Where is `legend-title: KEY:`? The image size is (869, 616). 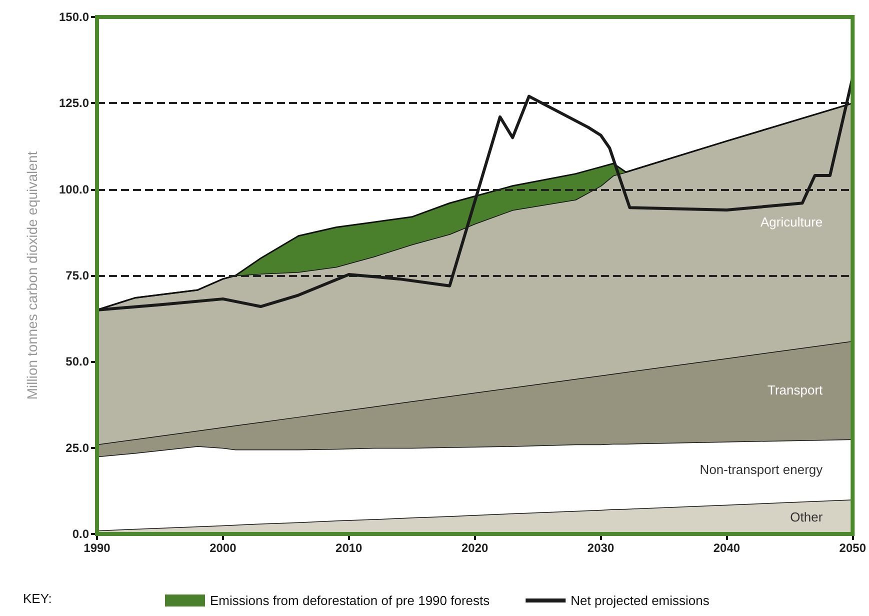
legend-title: KEY: is located at coordinates (37, 598).